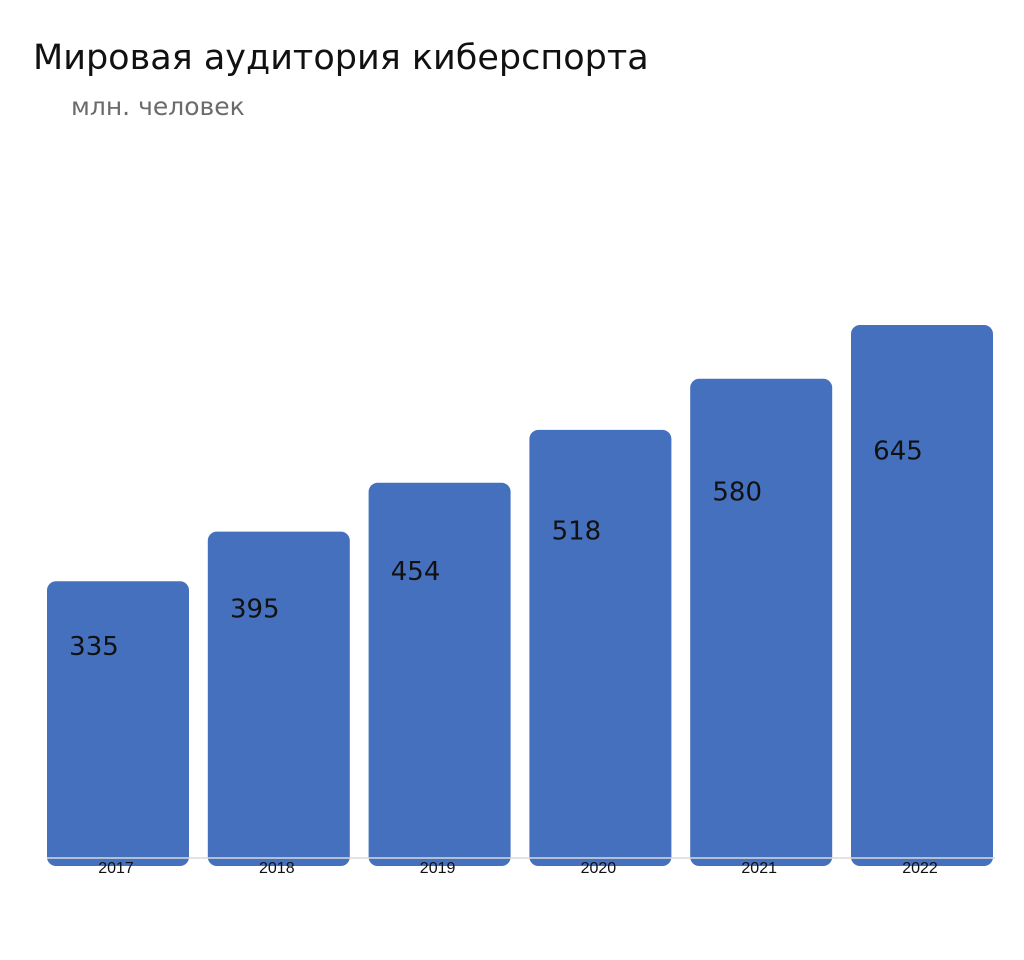 The image size is (1024, 960). What do you see at coordinates (278, 698) in the screenshot?
I see `bar-2018` at bounding box center [278, 698].